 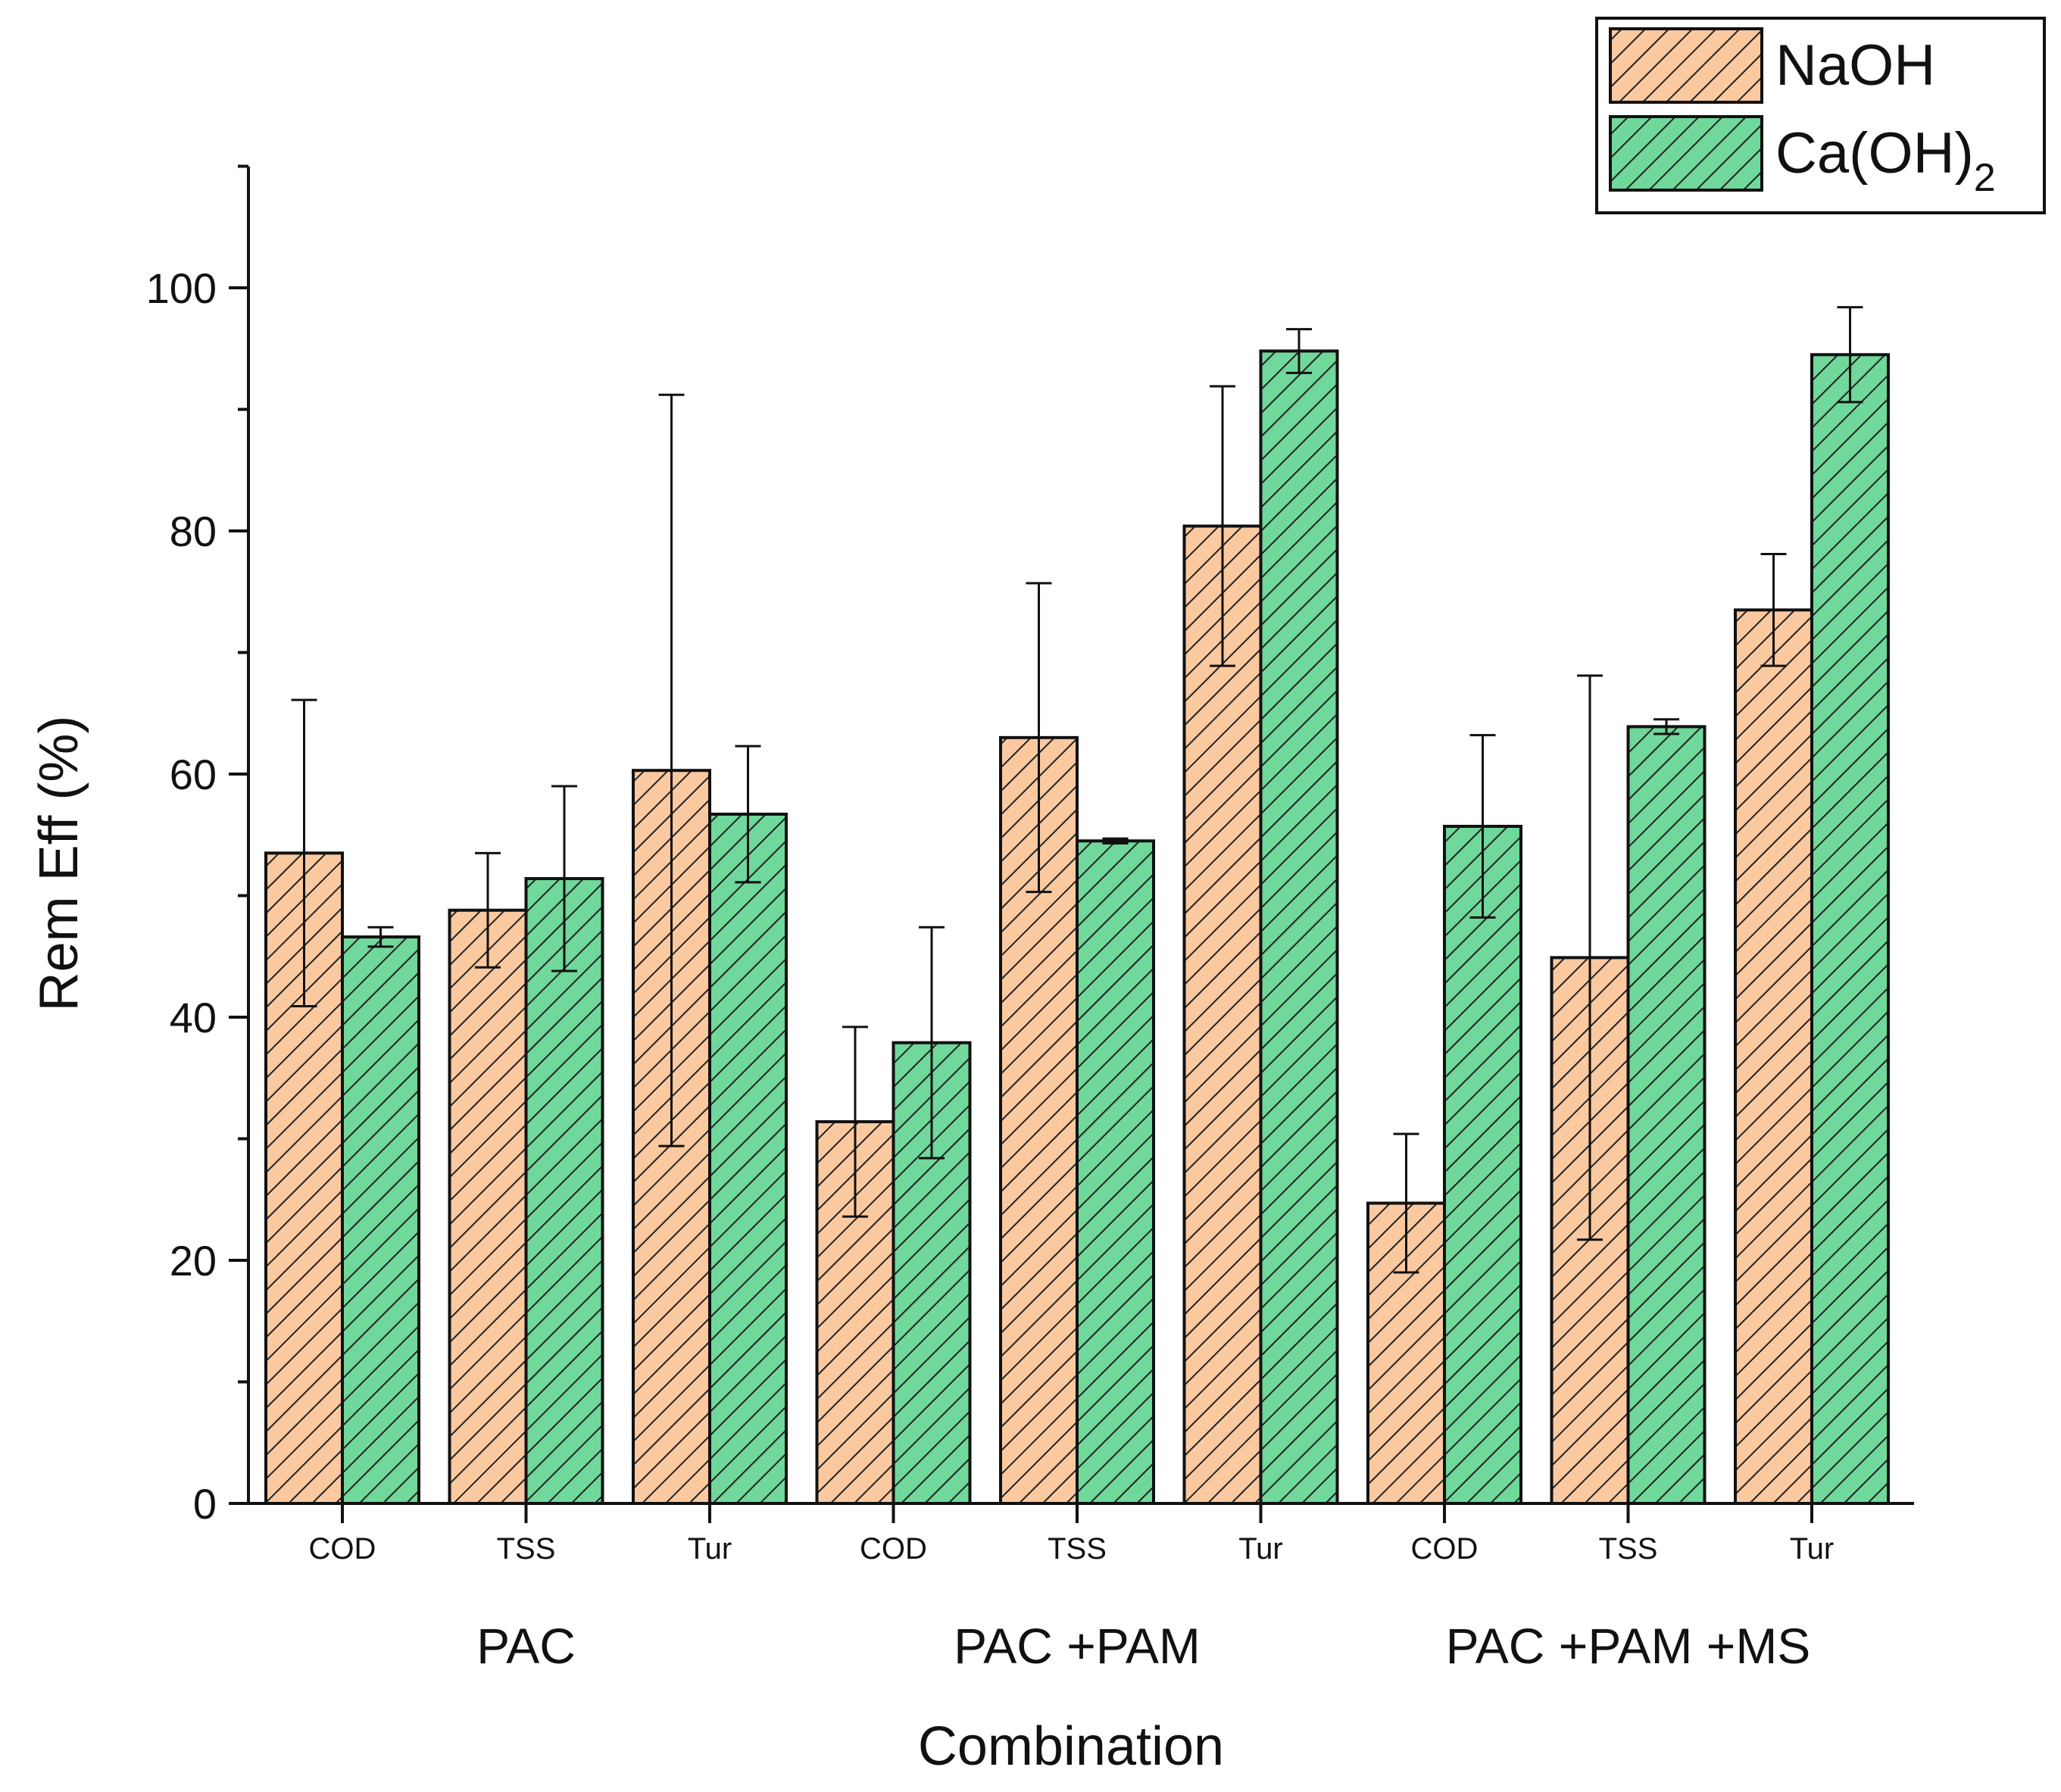 I want to click on bar-naoh-6-tur, so click(x=1222, y=1015).